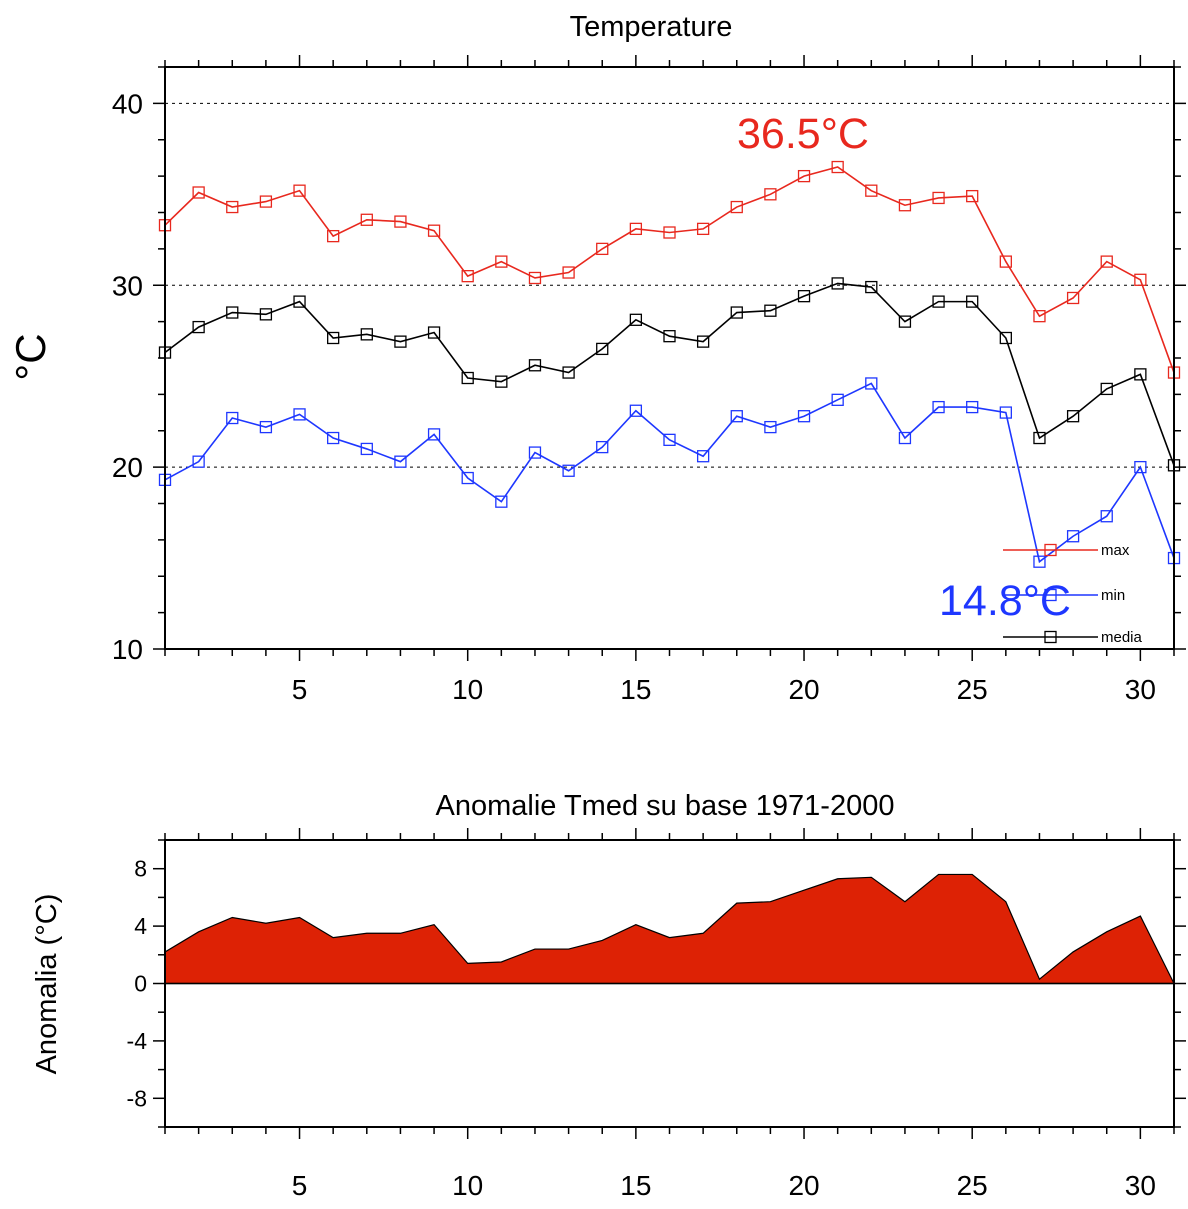 Image resolution: width=1188 pixels, height=1209 pixels. Describe the element at coordinates (803, 1185) in the screenshot. I see `x-tick-label: 20` at that location.